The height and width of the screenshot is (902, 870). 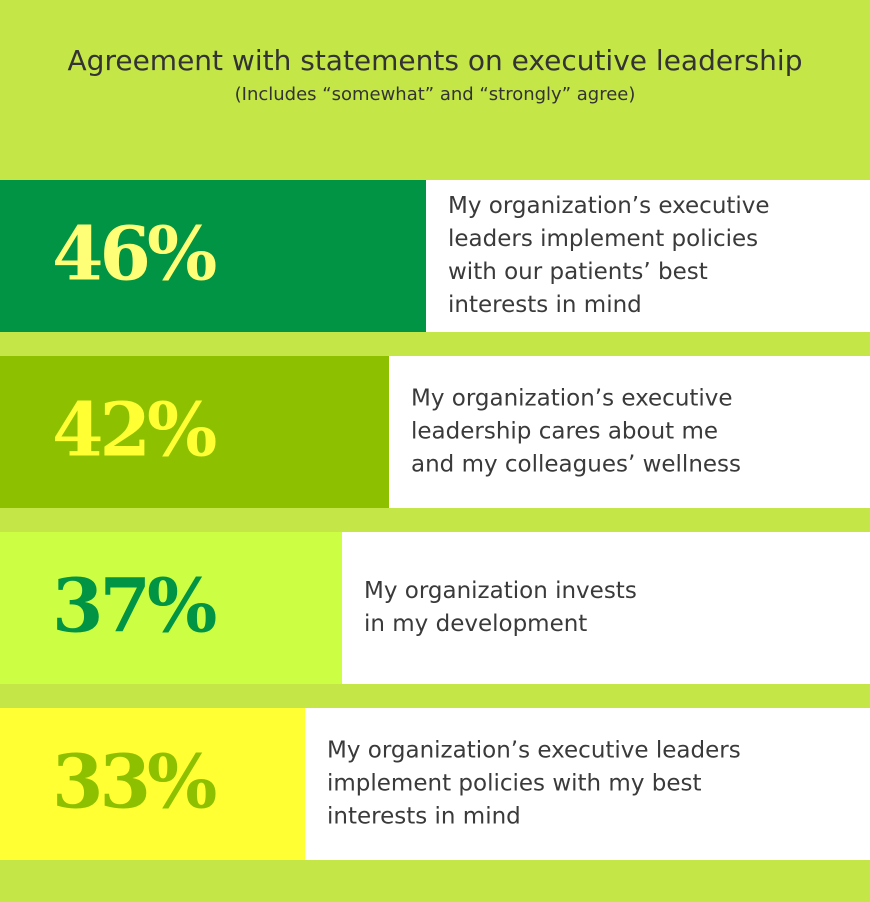 I want to click on data-label: 42%, so click(x=134, y=430).